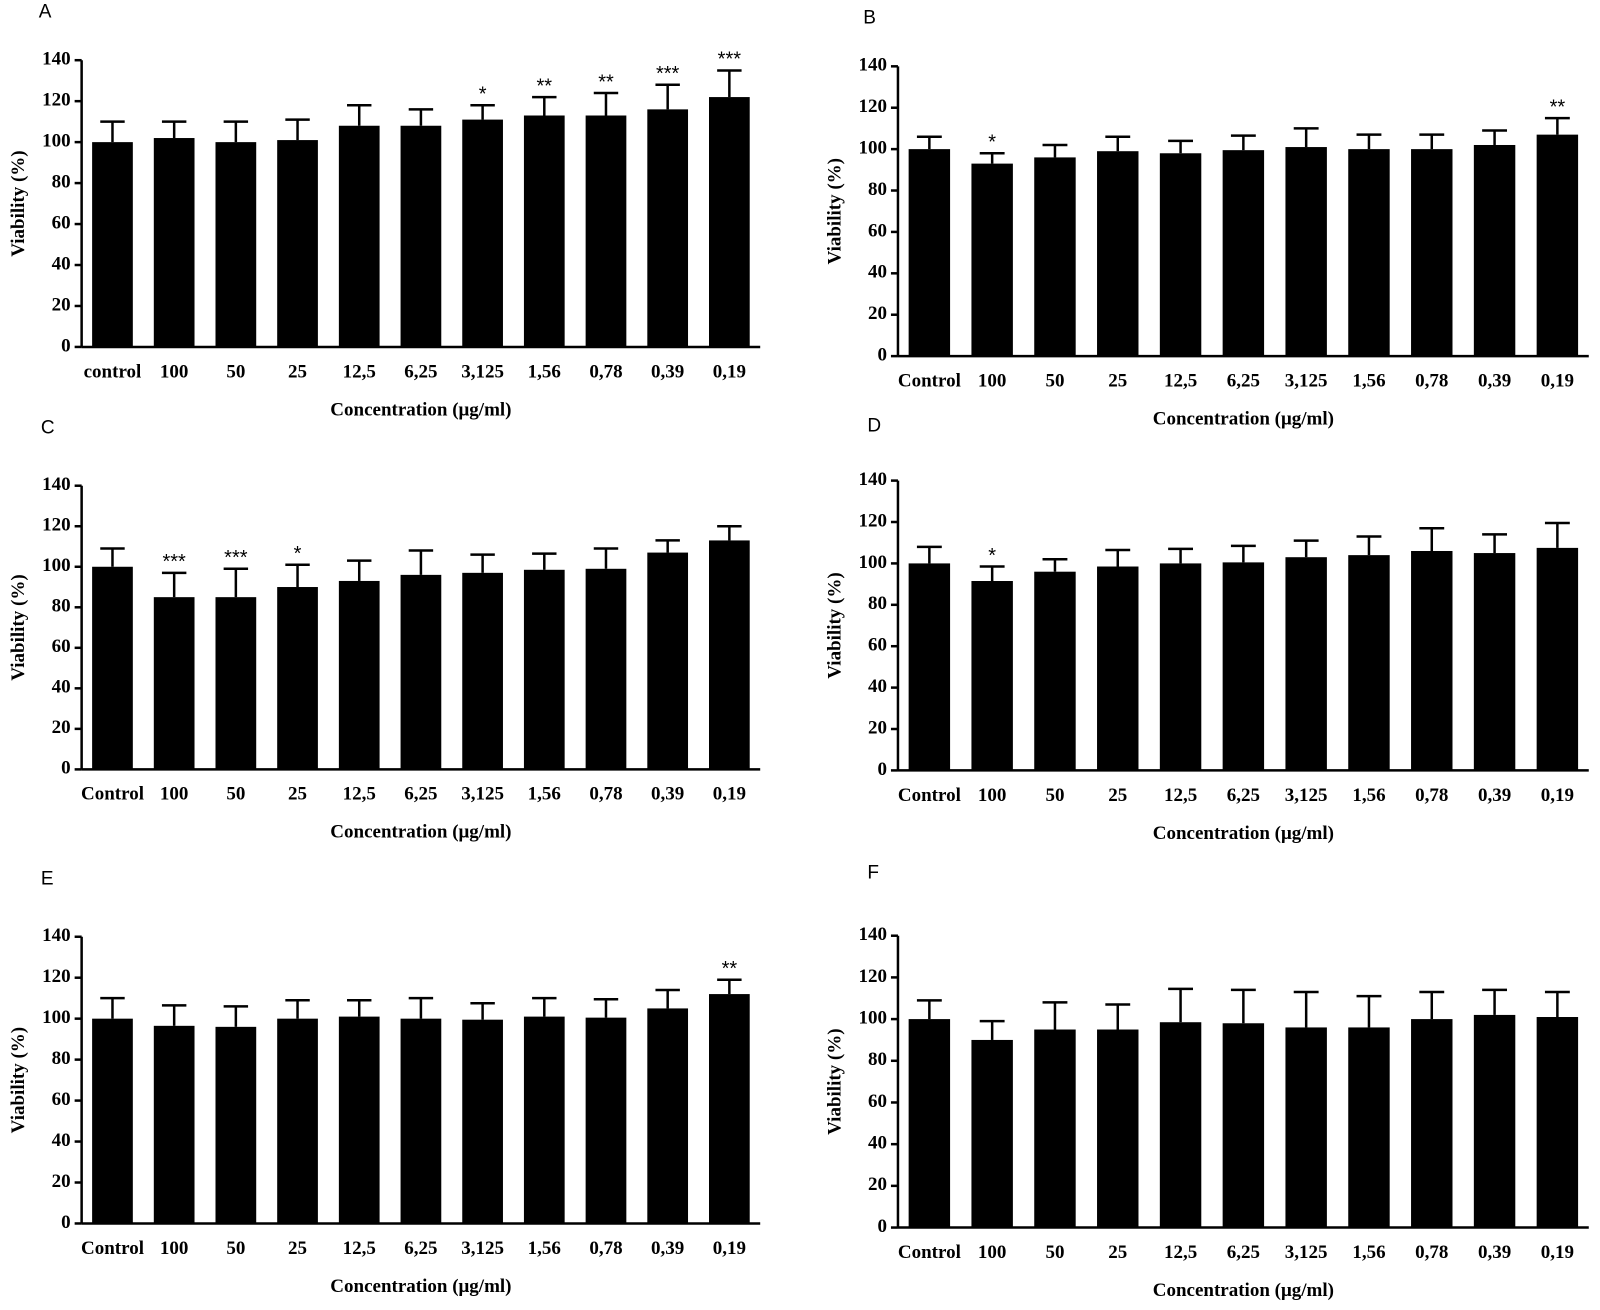 This screenshot has height=1310, width=1600. I want to click on x-tick-label: control, so click(113, 371).